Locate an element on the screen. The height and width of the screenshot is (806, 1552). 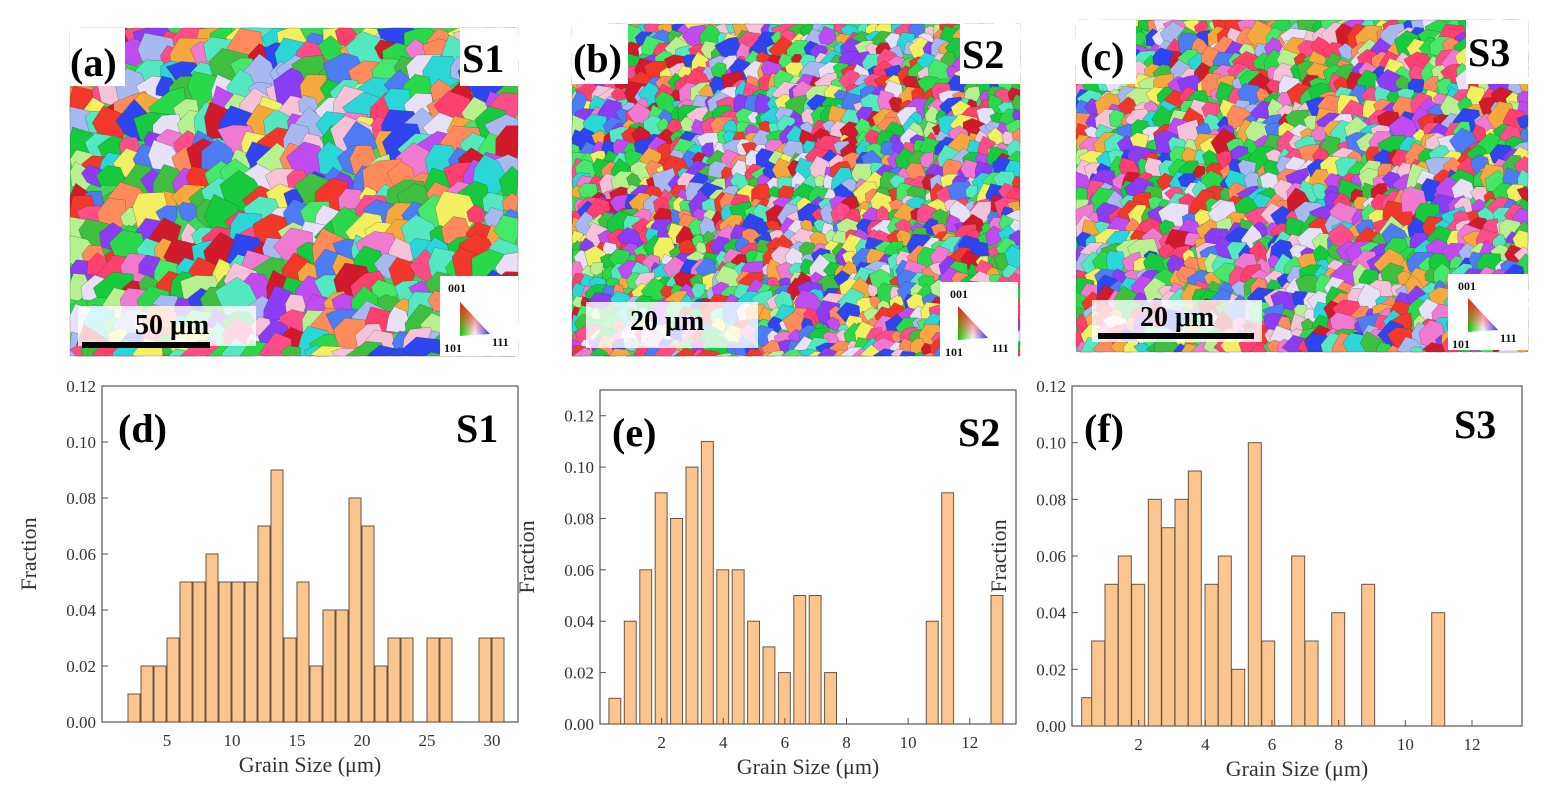
ipf-101-c: 101 is located at coordinates (1461, 344).